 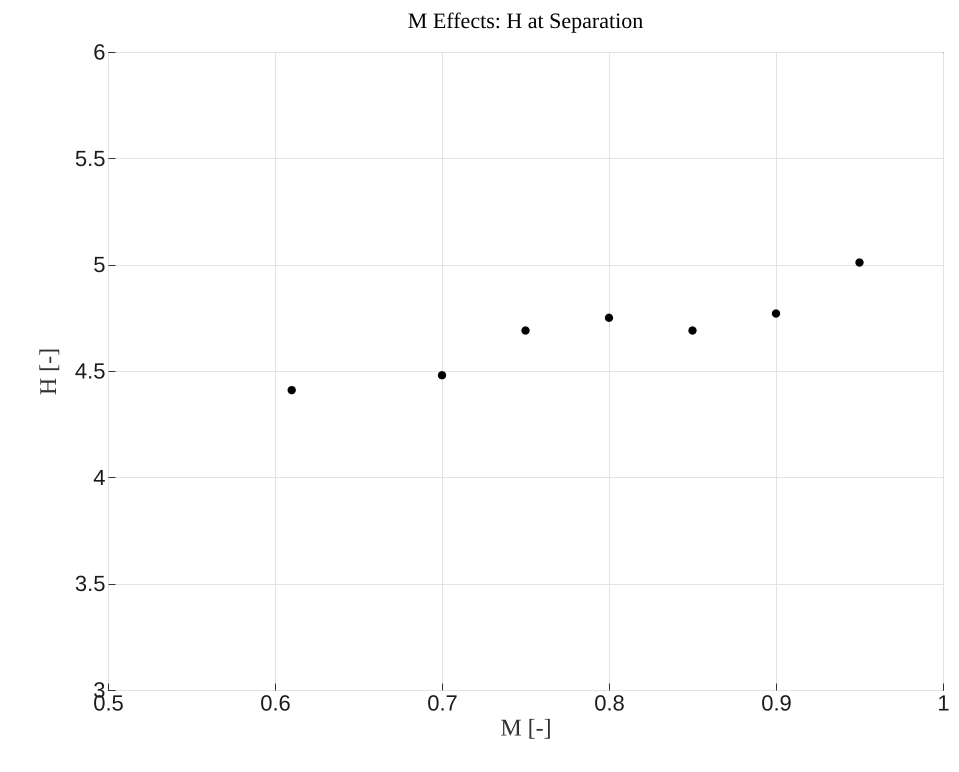 I want to click on y-tick-label: 4.5, so click(x=90, y=371).